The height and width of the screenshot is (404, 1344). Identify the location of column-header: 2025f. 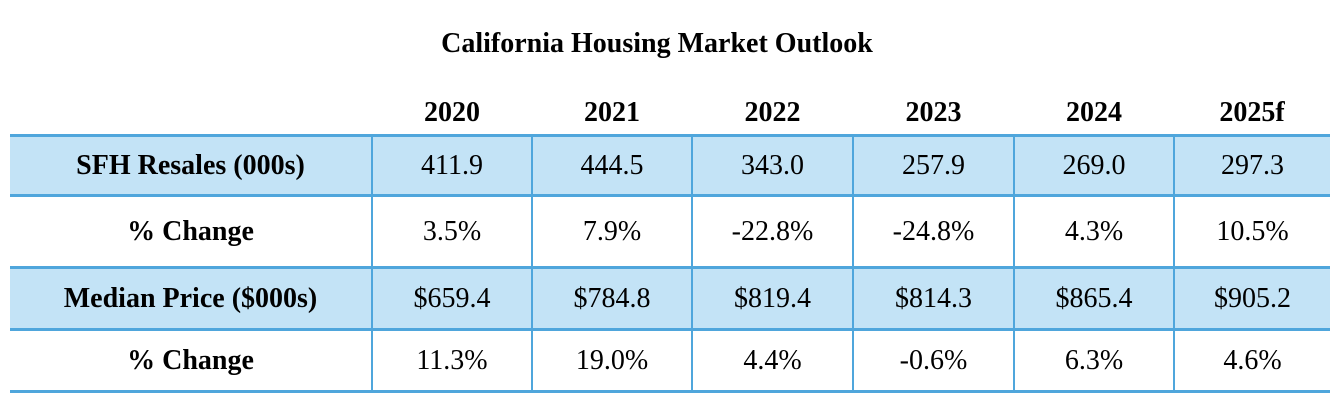
(1252, 114).